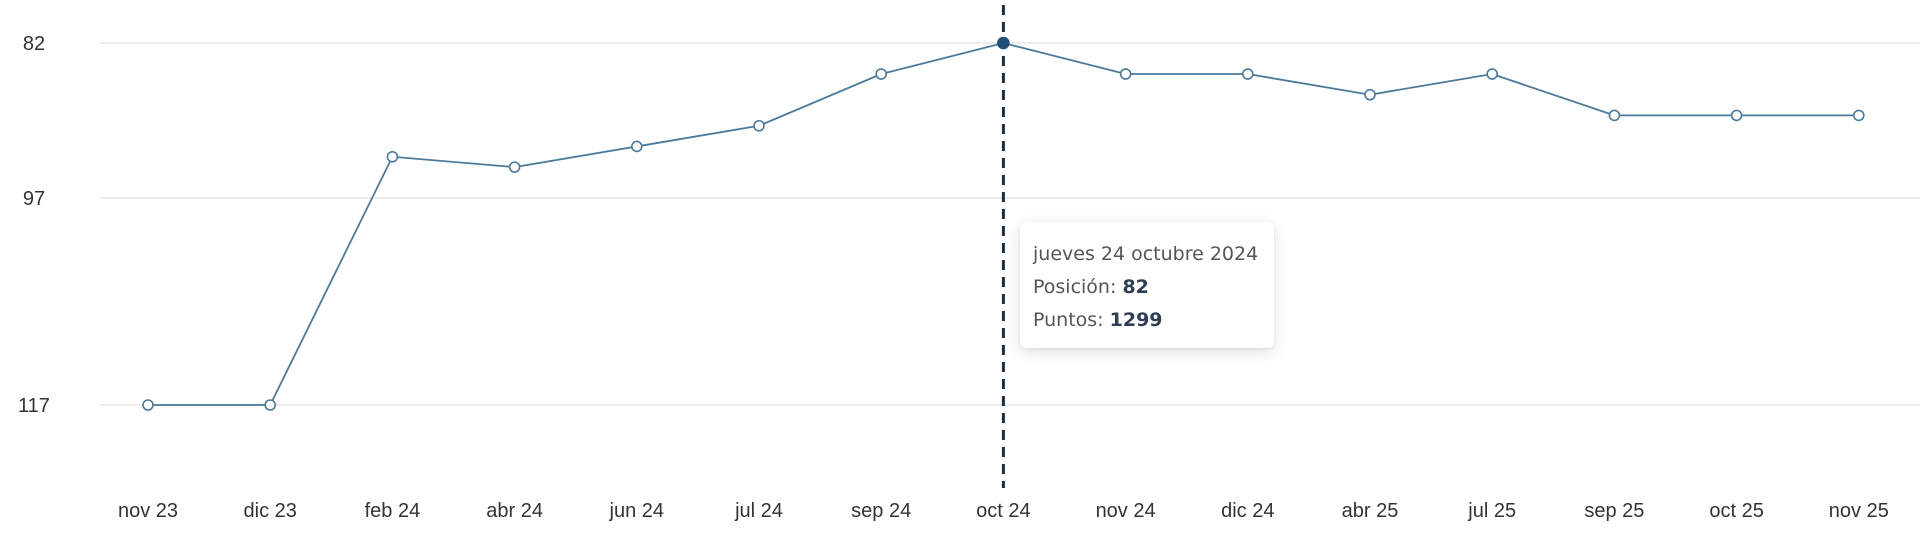  Describe the element at coordinates (34, 199) in the screenshot. I see `y-tick-label: 97` at that location.